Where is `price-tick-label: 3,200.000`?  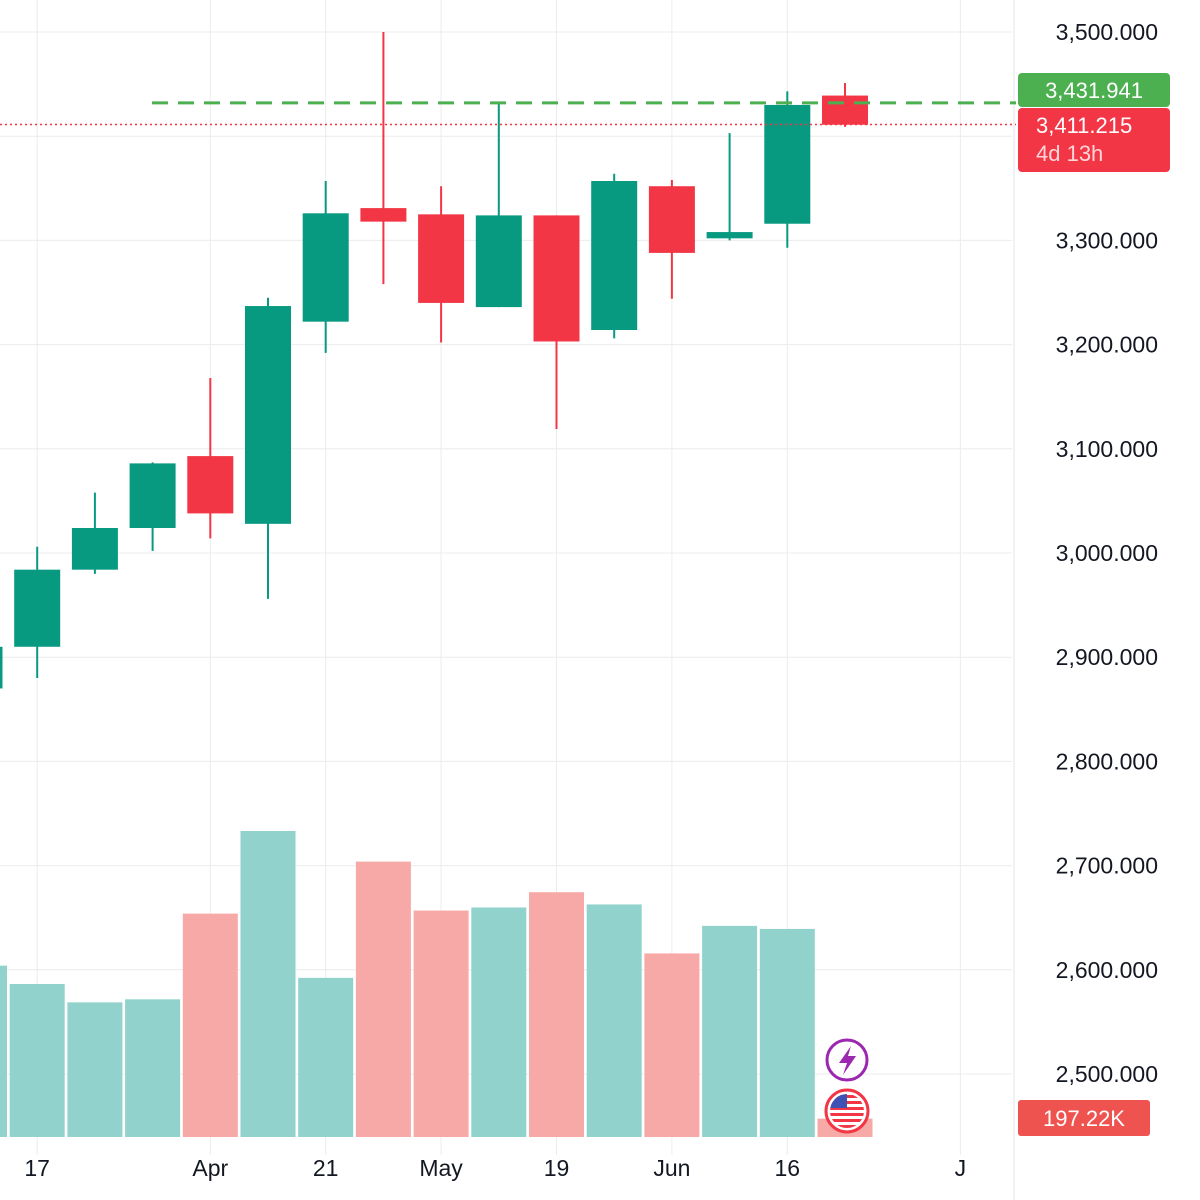 price-tick-label: 3,200.000 is located at coordinates (1107, 345).